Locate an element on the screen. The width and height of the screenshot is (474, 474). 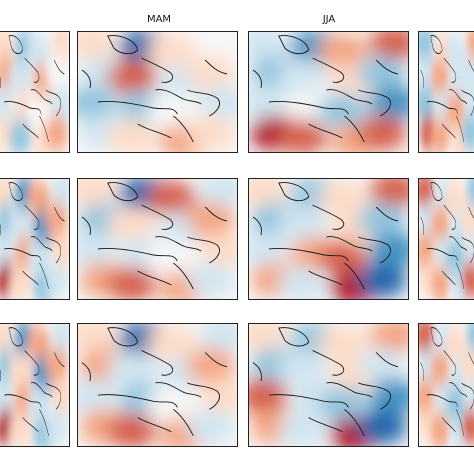
anomaly-field-r2c2 is located at coordinates (157, 239).